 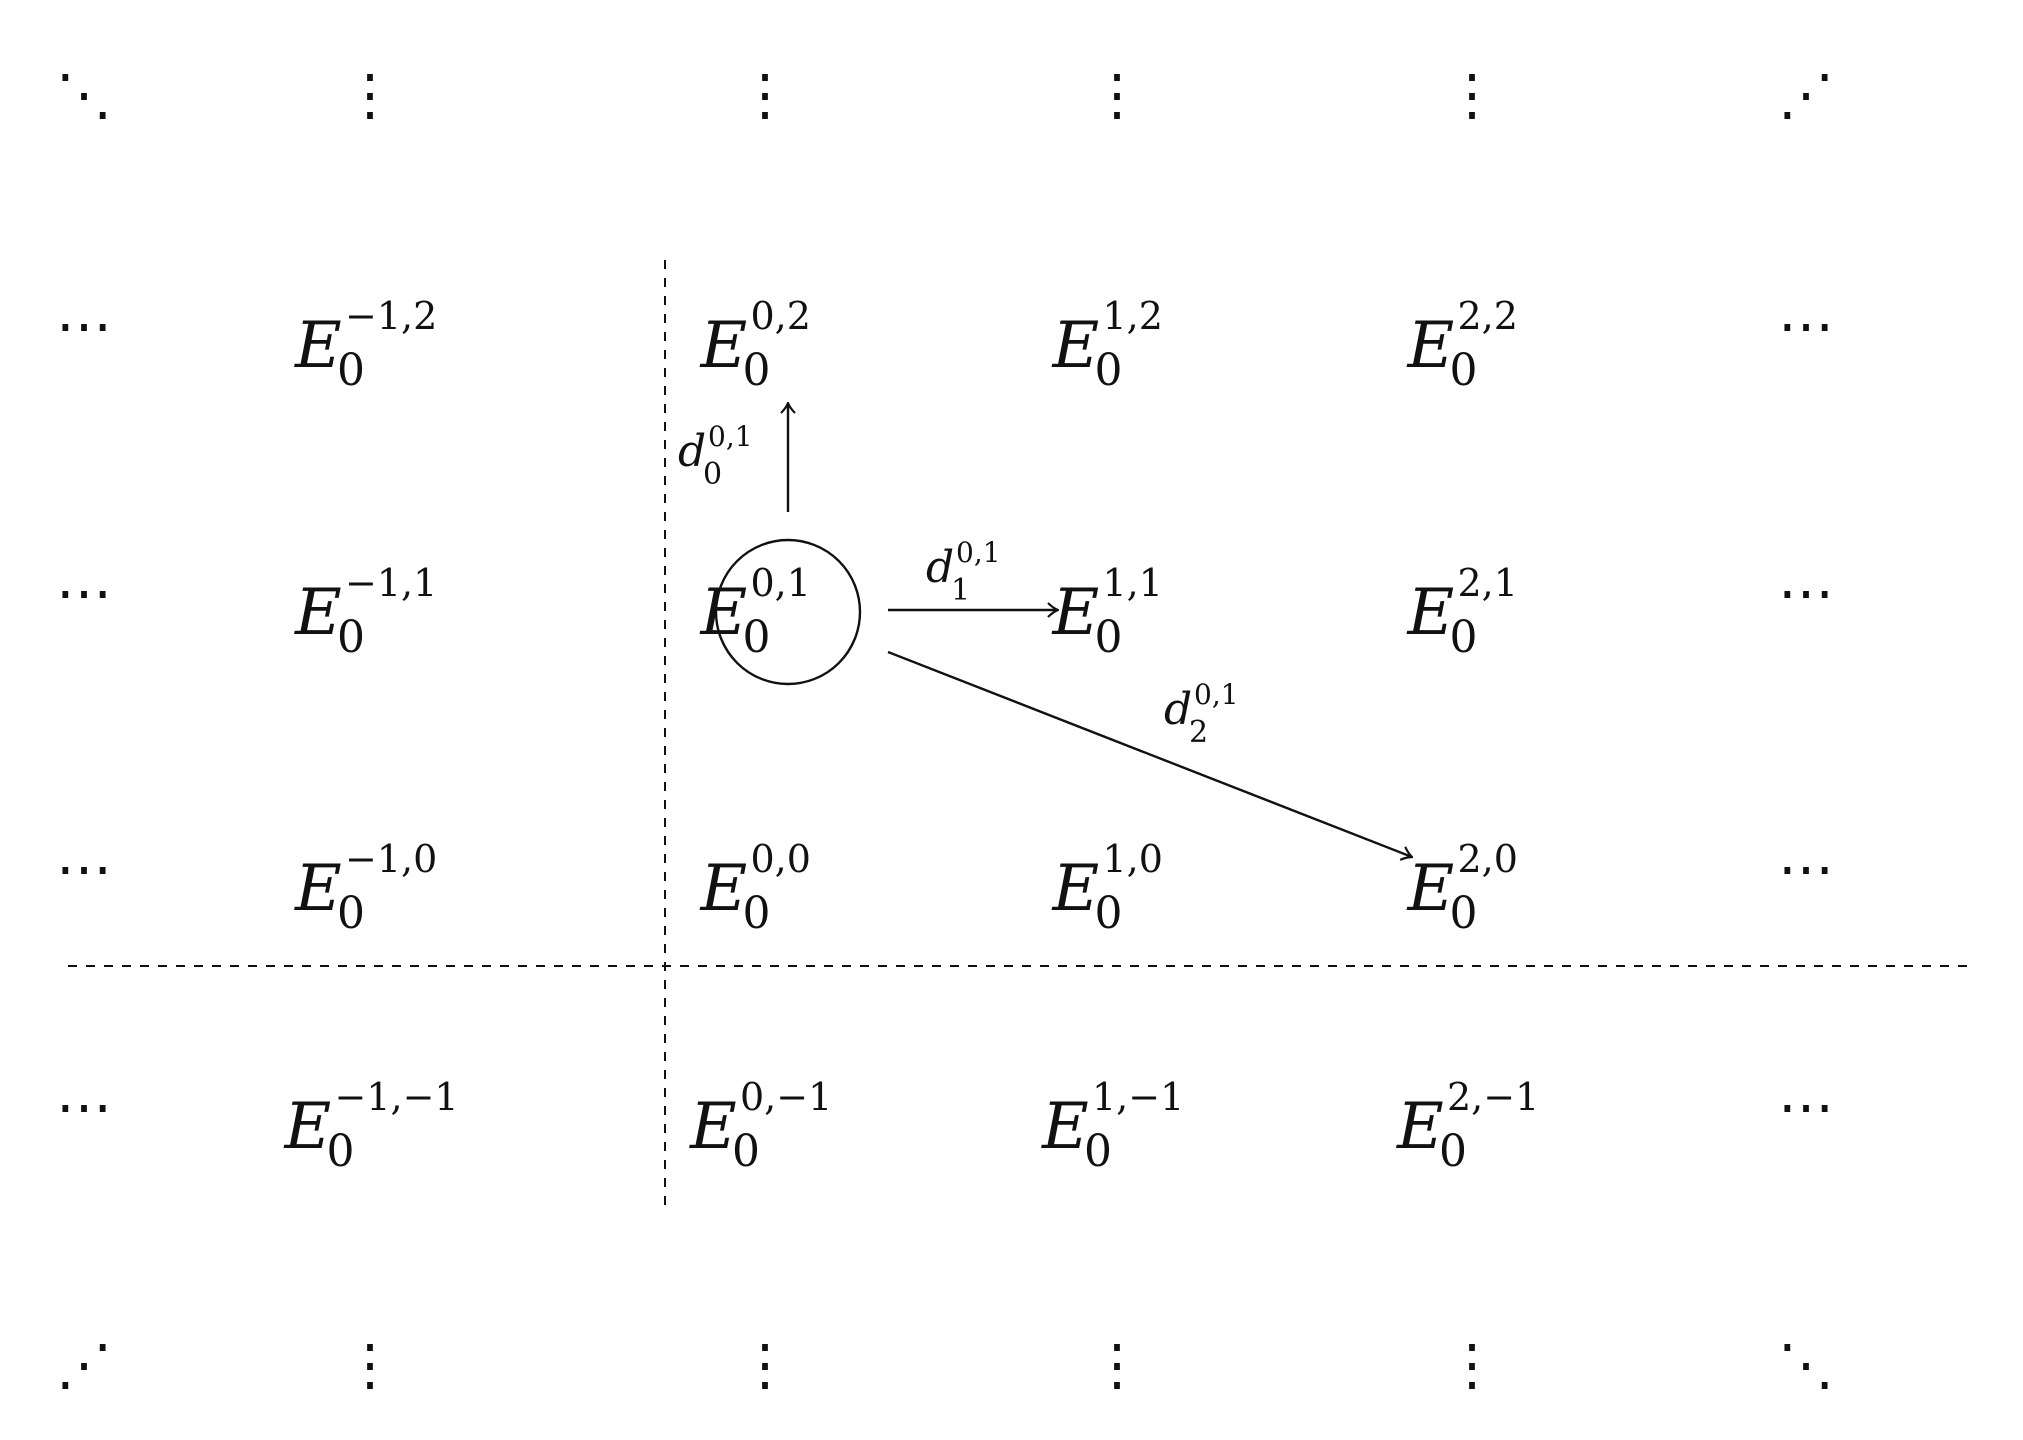 I want to click on arrow-line, so click(x=1149, y=753).